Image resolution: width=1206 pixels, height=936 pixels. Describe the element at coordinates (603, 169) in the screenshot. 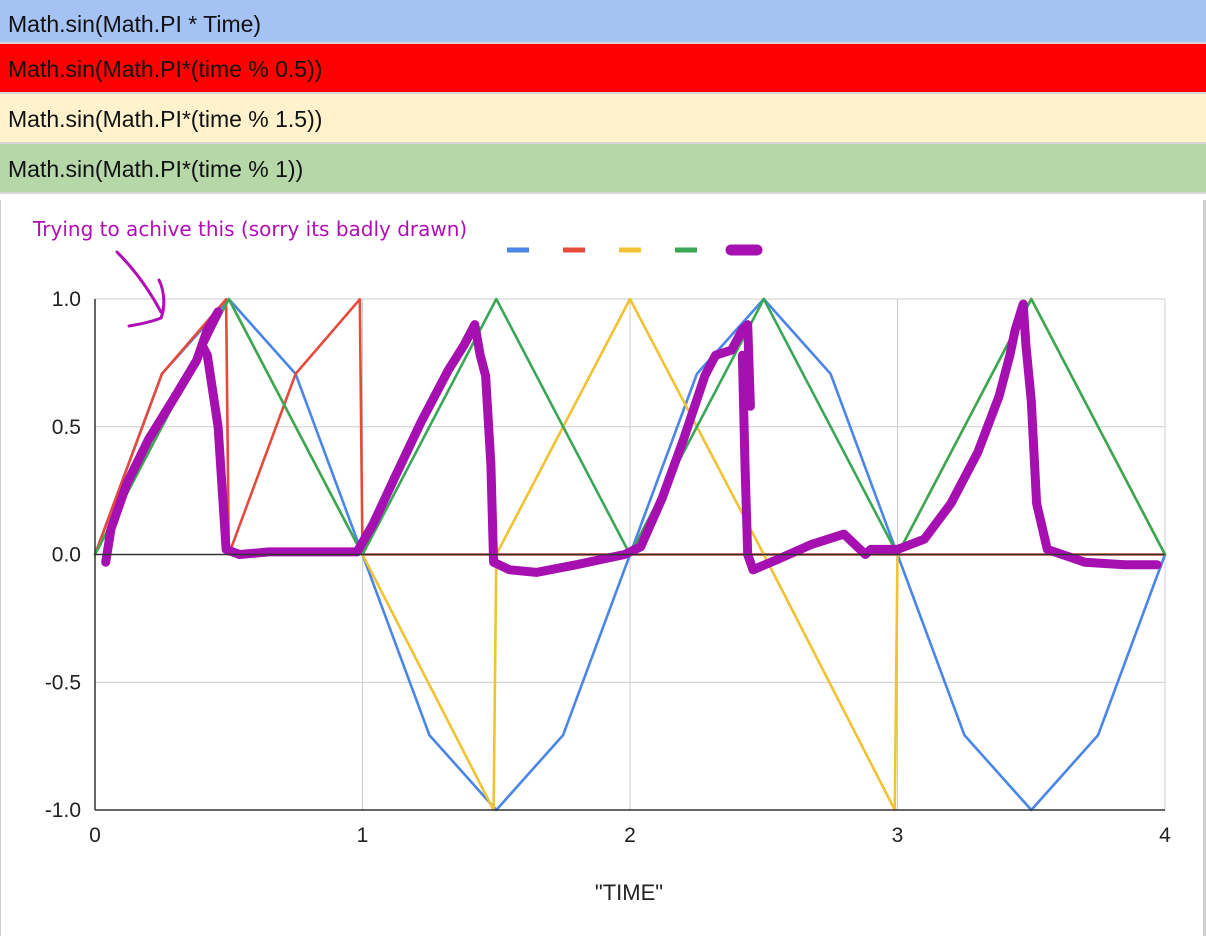

I see `formula-row-sin-mod-1: Math.sin(Math.PI*(time % 1))` at that location.